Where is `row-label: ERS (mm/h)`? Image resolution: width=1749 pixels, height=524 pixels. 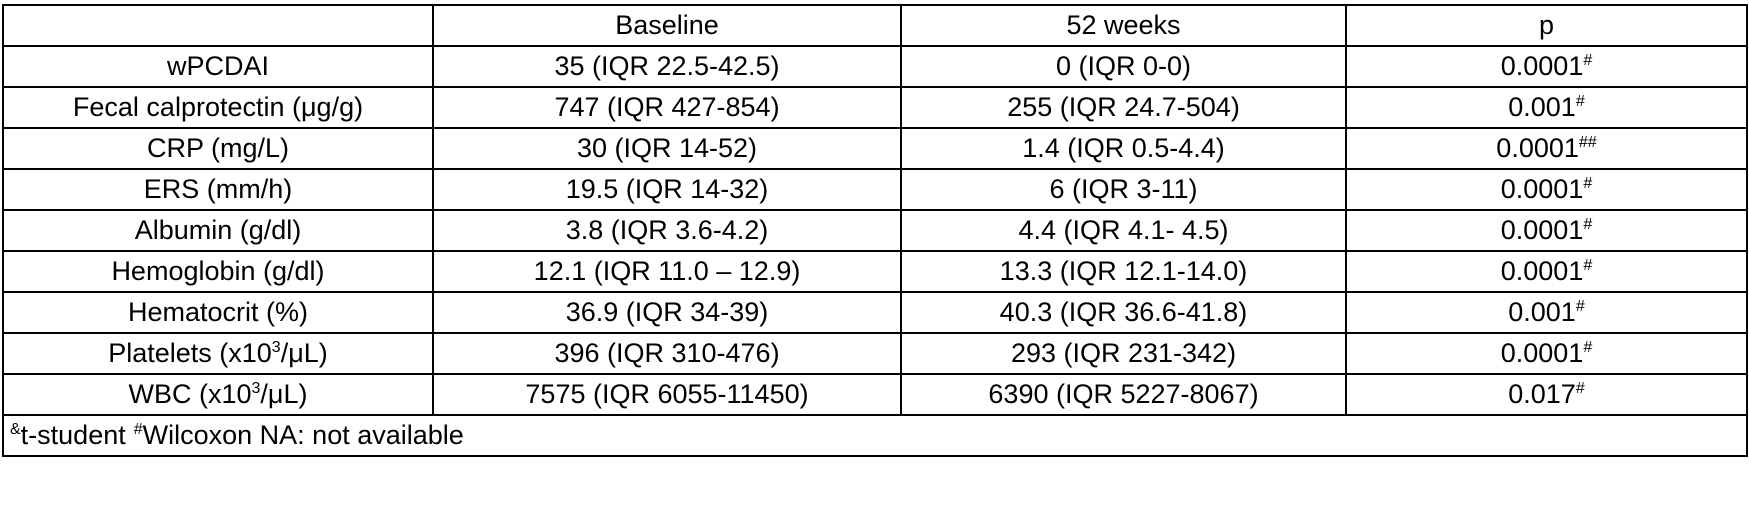
row-label: ERS (mm/h) is located at coordinates (218, 189).